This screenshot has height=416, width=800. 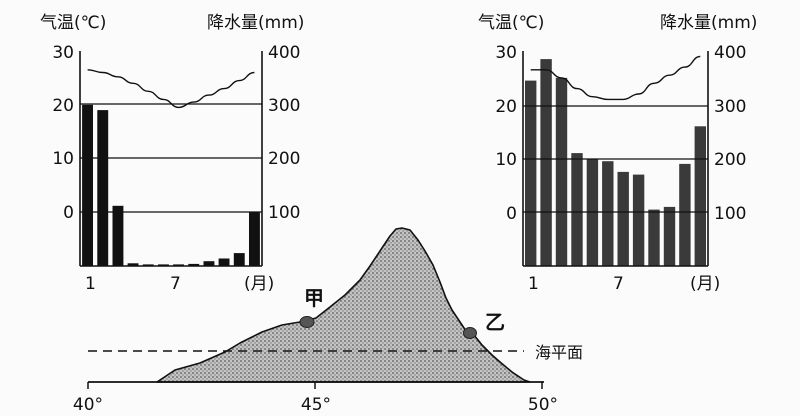 What do you see at coordinates (470, 333) in the screenshot?
I see `site-marker-yi` at bounding box center [470, 333].